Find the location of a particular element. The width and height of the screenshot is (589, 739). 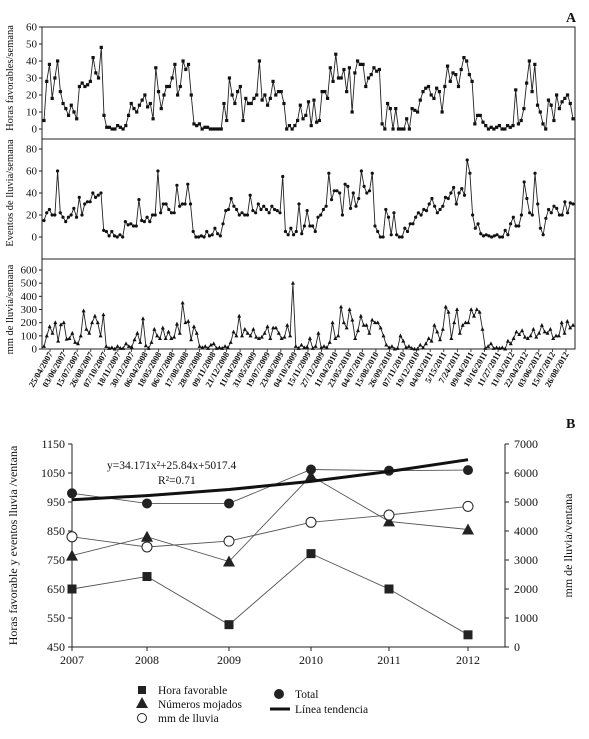

y-tick-label: 50 is located at coordinates (32, 45).